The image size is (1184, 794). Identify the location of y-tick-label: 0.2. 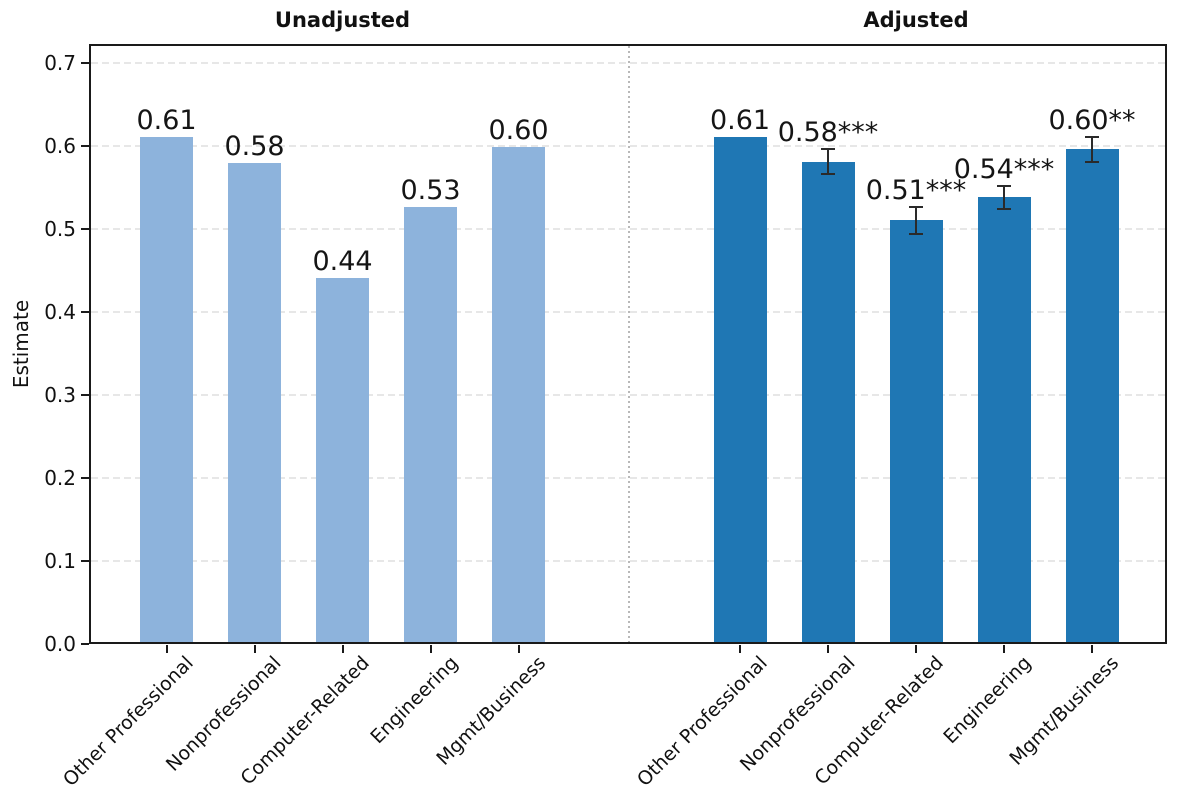
(60, 477).